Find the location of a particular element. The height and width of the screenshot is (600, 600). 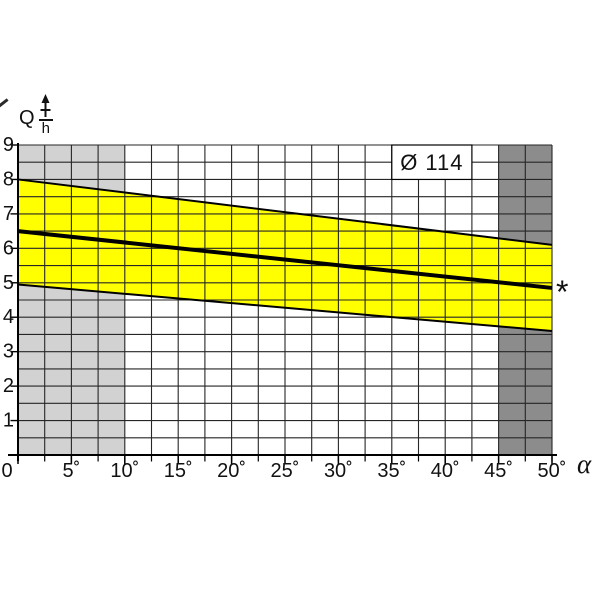

x-tick-label: 15˚ is located at coordinates (178, 471).